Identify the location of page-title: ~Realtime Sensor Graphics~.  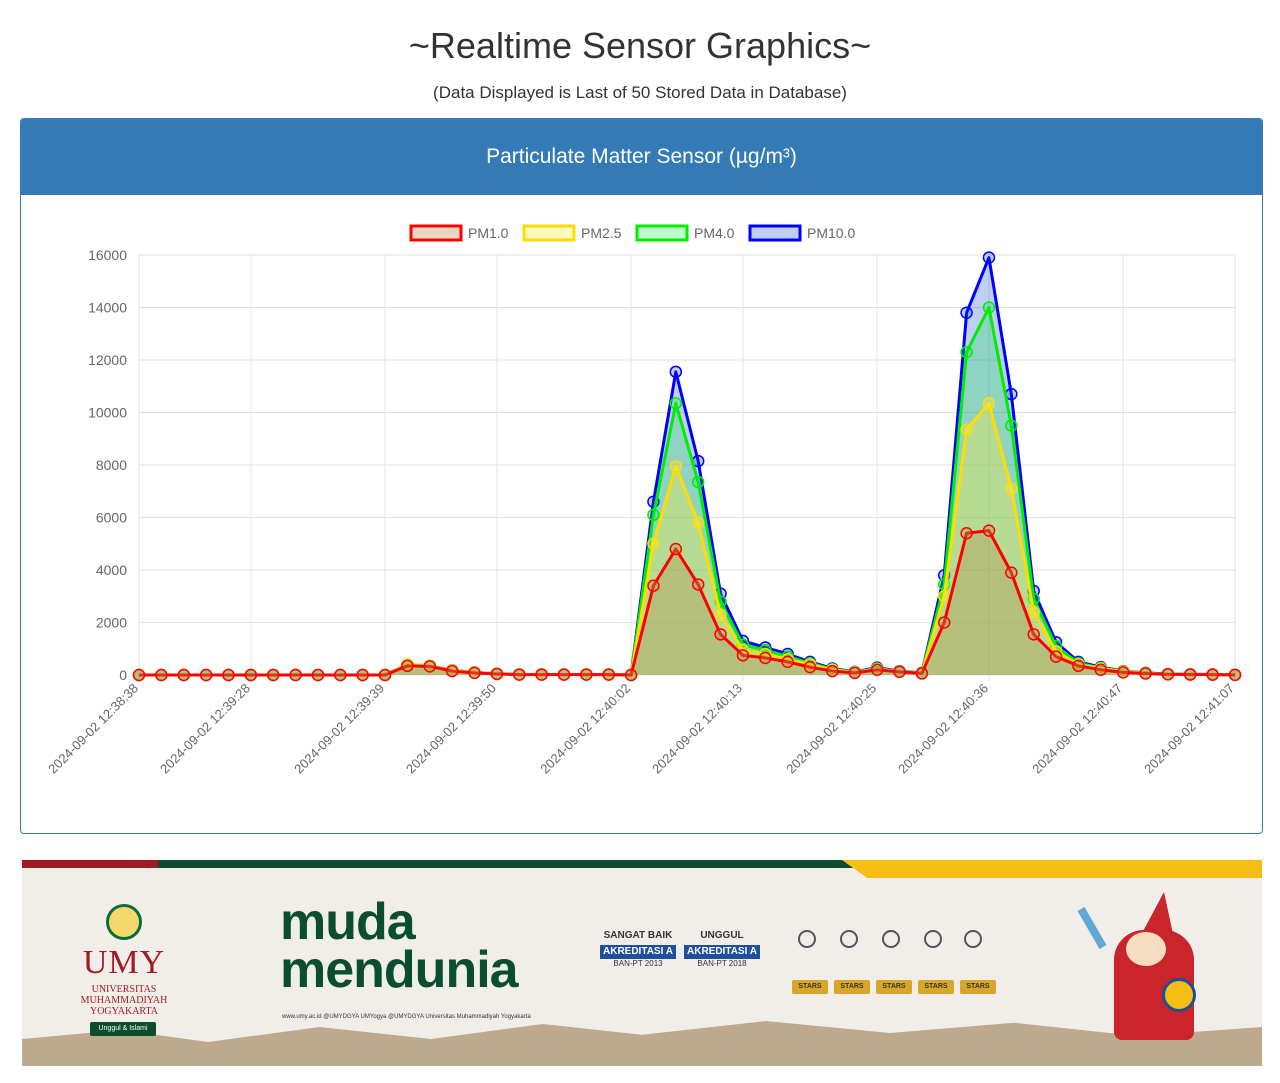
(640, 45).